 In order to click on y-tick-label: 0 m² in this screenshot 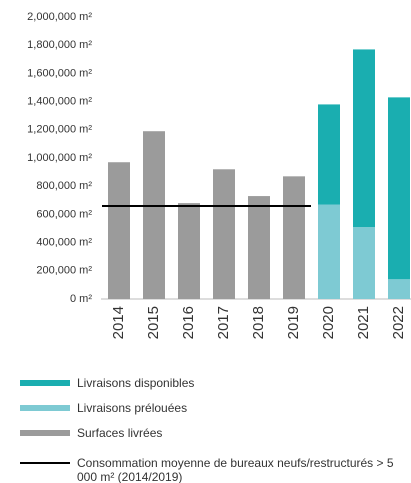, I will do `click(81, 299)`.